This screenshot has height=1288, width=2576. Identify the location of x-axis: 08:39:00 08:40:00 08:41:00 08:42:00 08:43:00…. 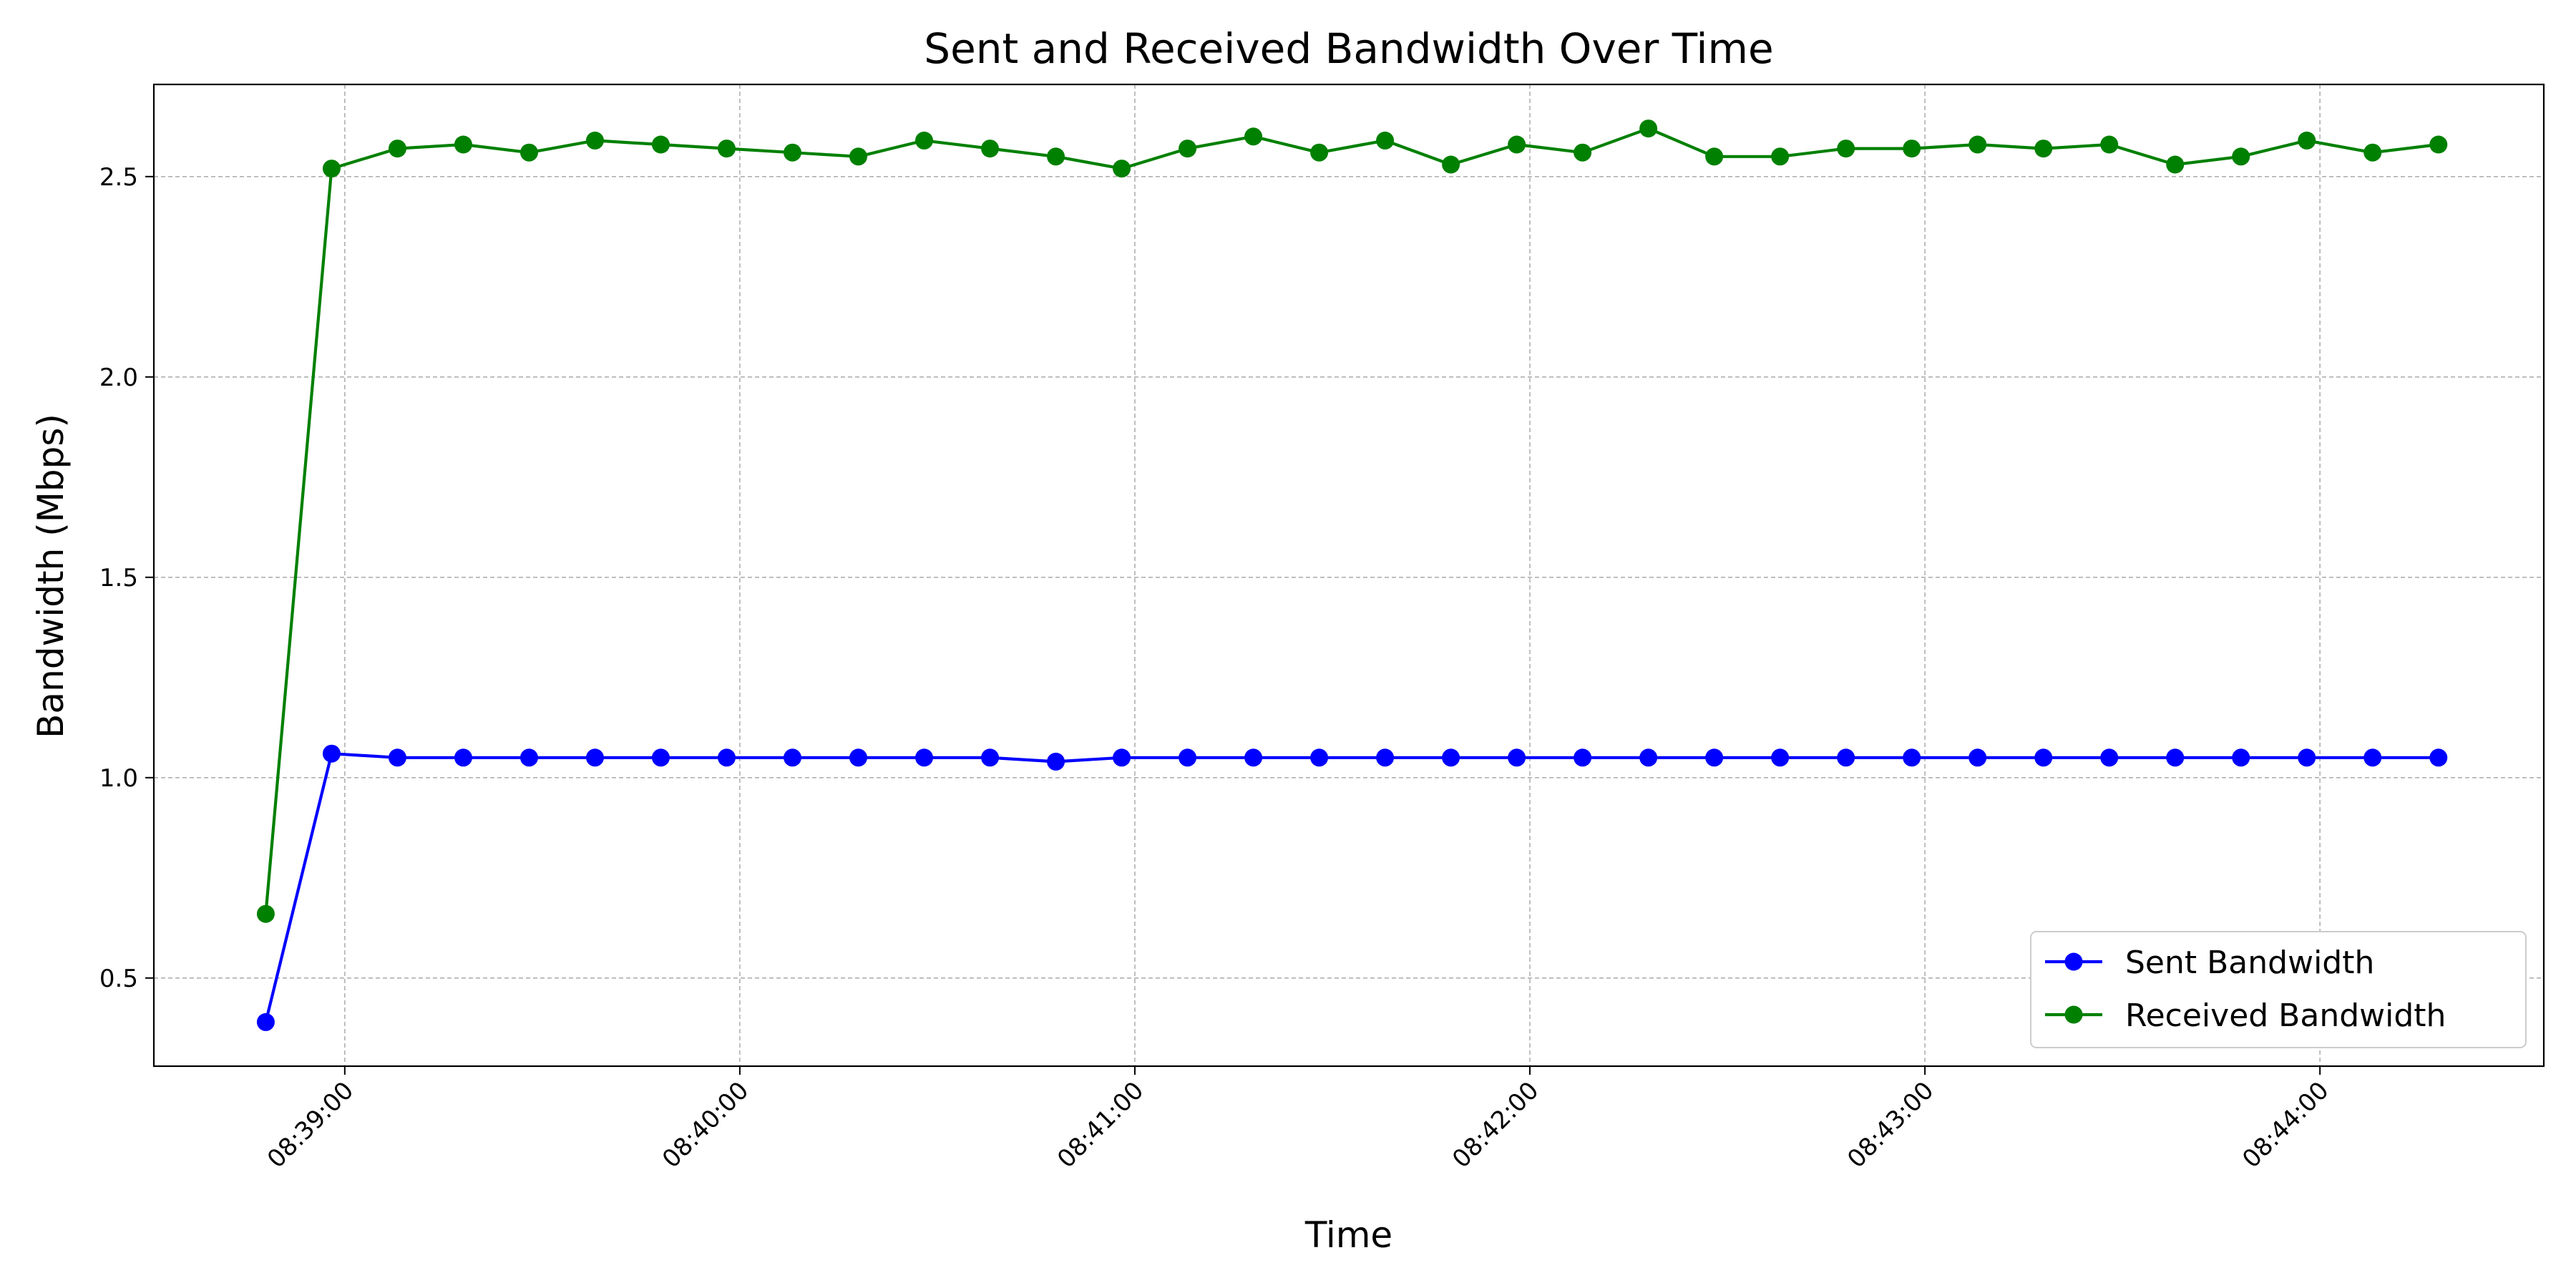
(1298, 1120).